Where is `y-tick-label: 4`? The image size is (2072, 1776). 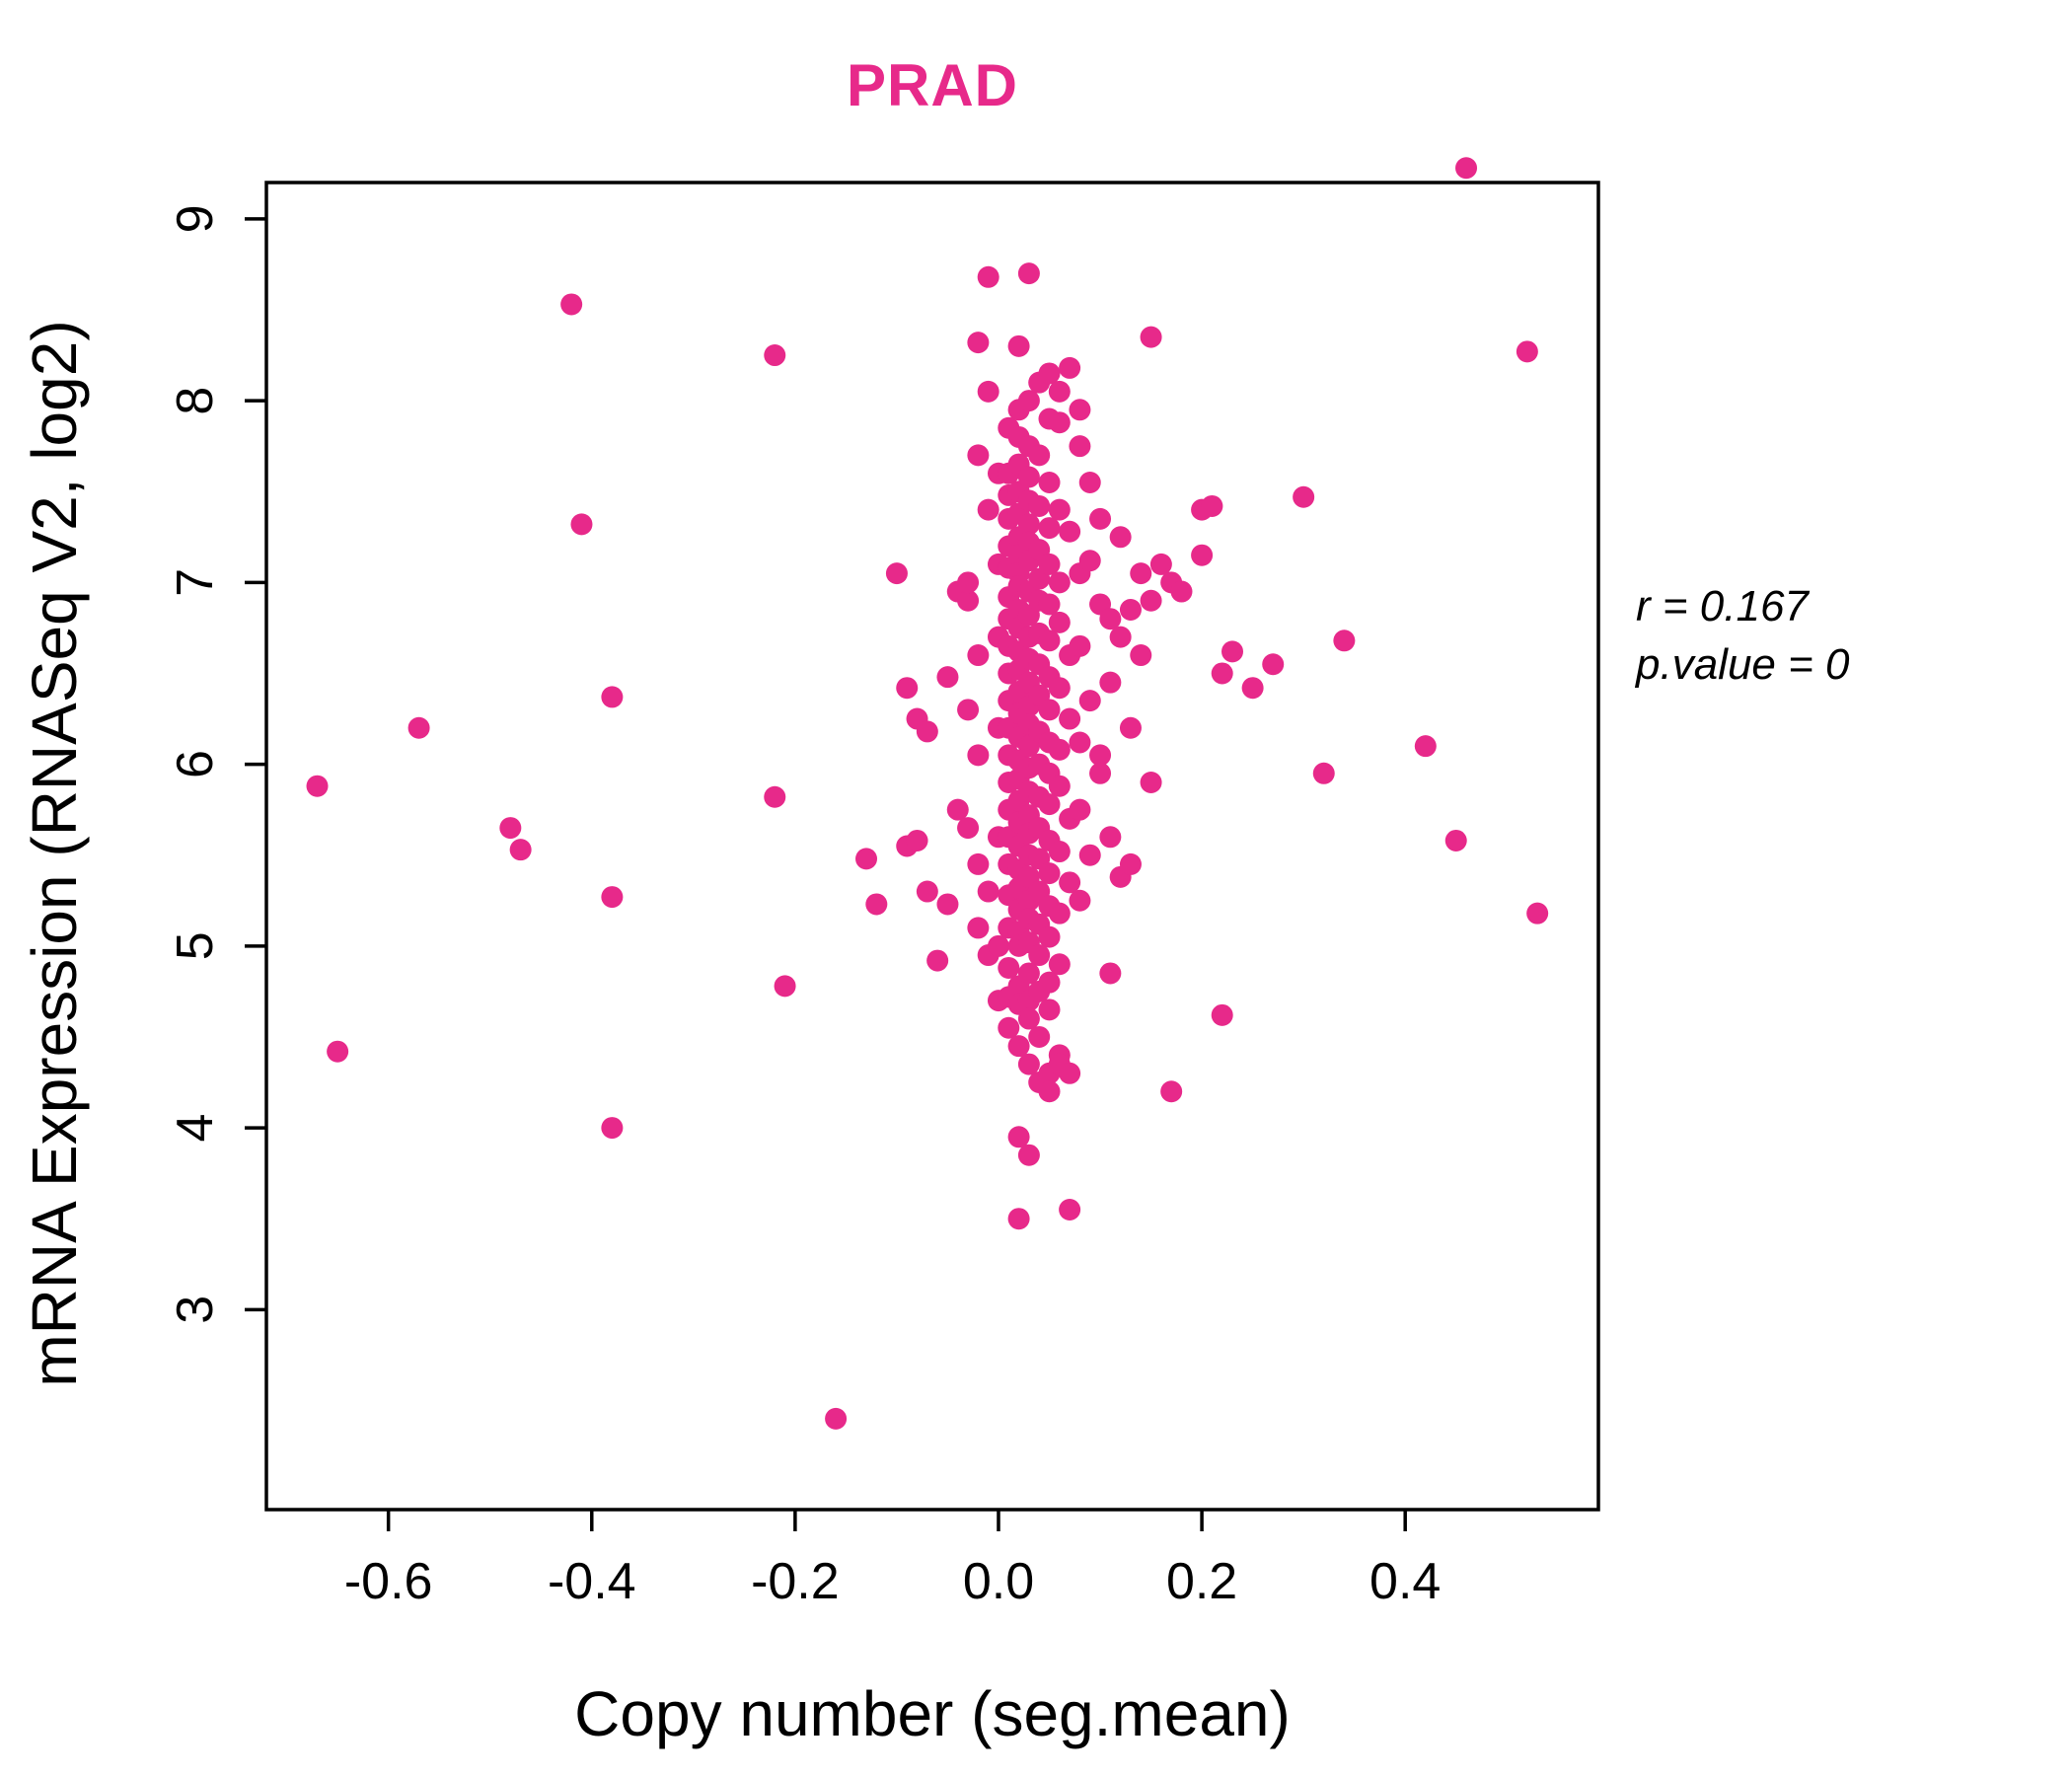 y-tick-label: 4 is located at coordinates (196, 1128).